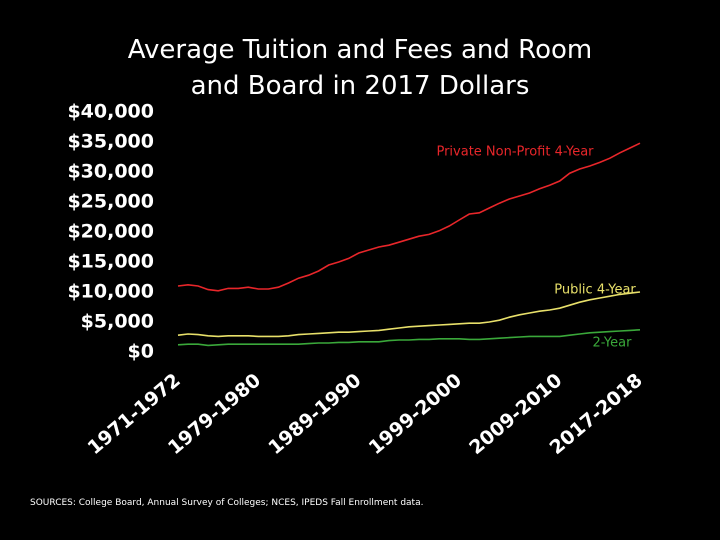 The height and width of the screenshot is (540, 720). What do you see at coordinates (110, 172) in the screenshot?
I see `y-tick-label: $30,000` at bounding box center [110, 172].